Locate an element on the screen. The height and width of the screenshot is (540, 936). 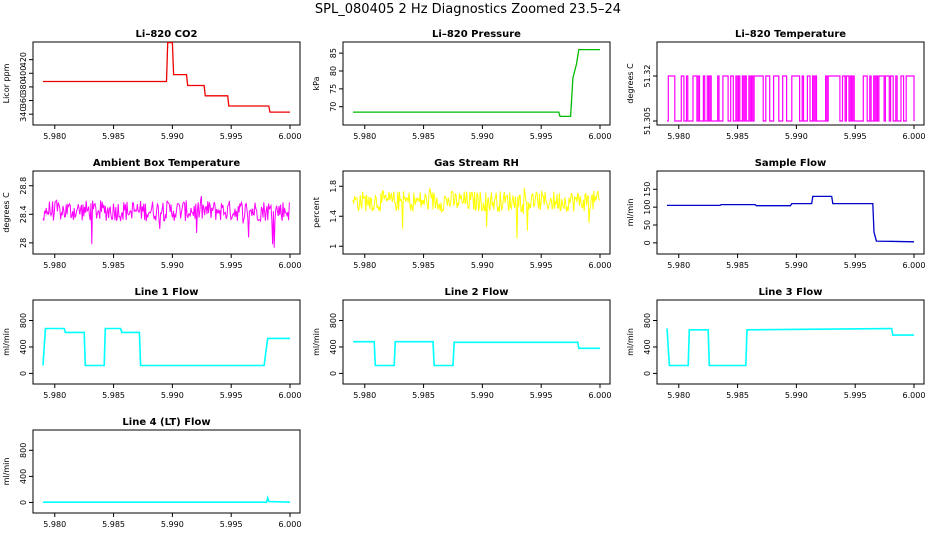
y-tick-label: 340 is located at coordinates (23, 114).